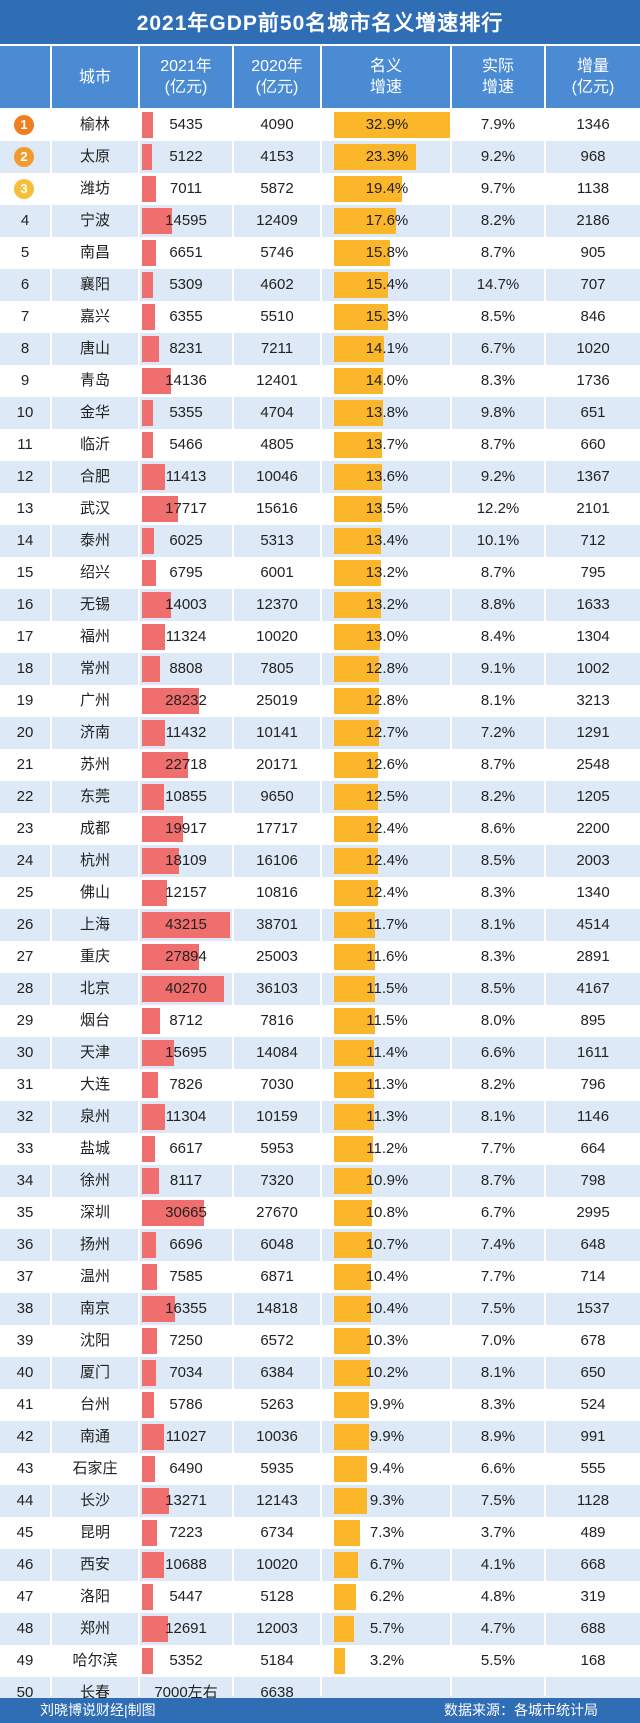 This screenshot has height=1723, width=640. What do you see at coordinates (94, 1532) in the screenshot?
I see `city-cell: 昆明` at bounding box center [94, 1532].